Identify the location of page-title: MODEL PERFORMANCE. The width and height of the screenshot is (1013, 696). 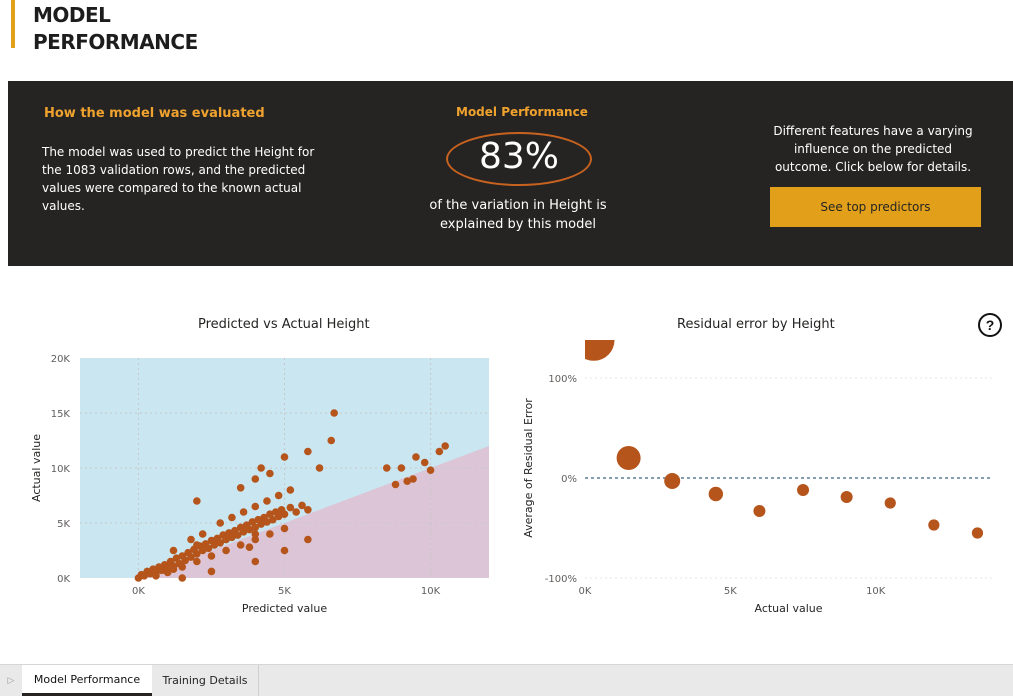
(115, 29).